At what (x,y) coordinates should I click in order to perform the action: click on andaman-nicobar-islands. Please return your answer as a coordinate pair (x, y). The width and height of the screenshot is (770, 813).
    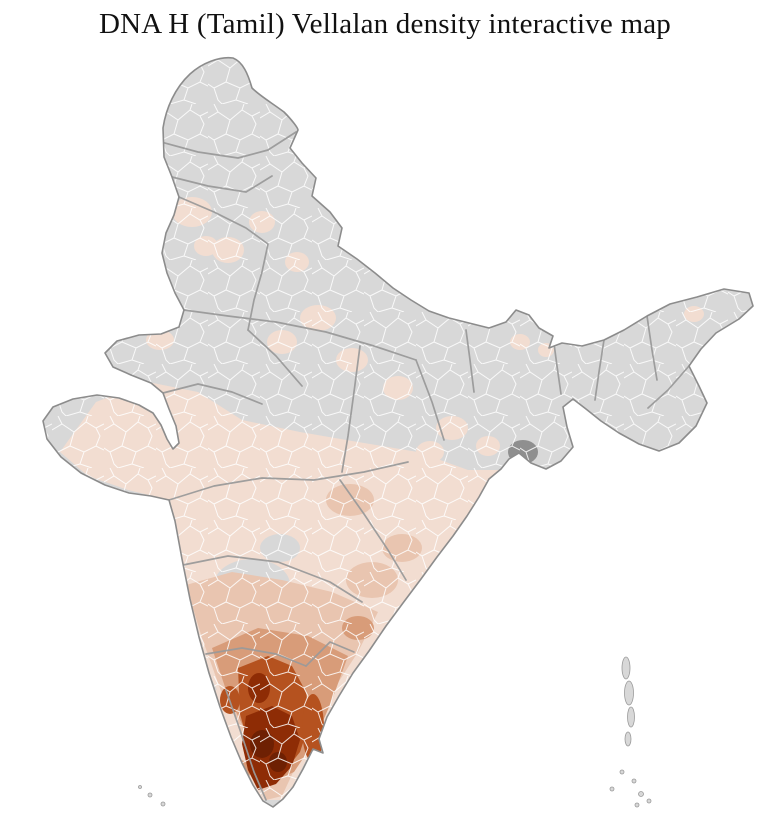
    Looking at the image, I should click on (630, 732).